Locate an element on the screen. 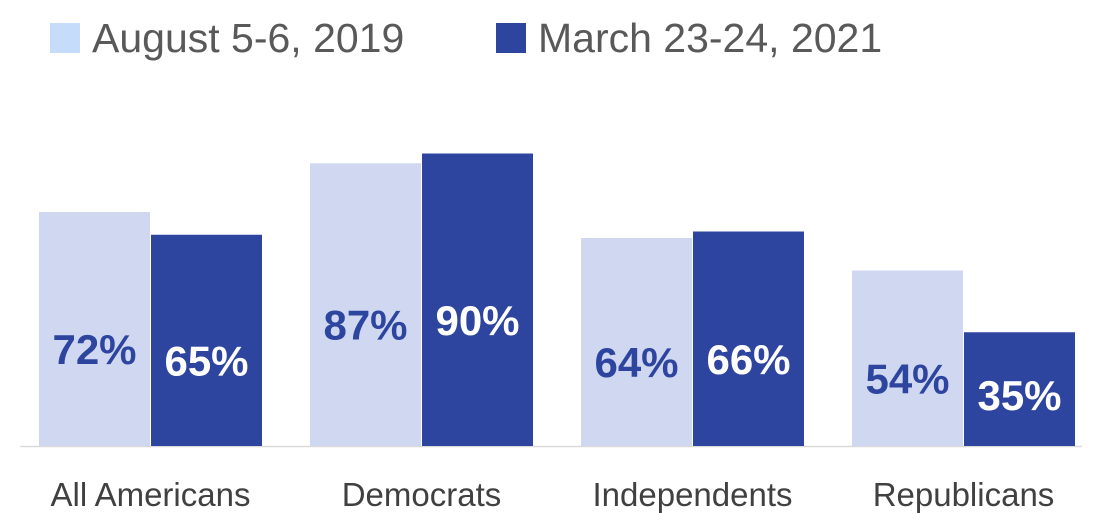 Image resolution: width=1102 pixels, height=513 pixels. legend-label-2019: August 5-6, 2019 is located at coordinates (248, 37).